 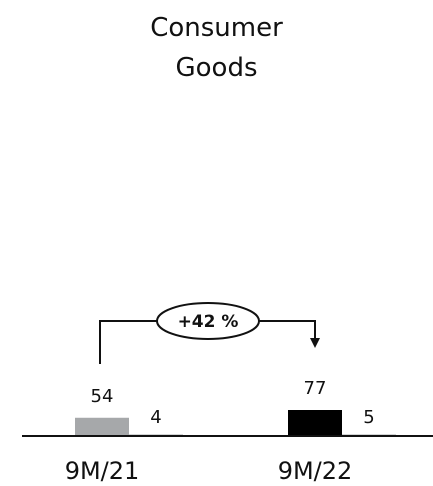 What do you see at coordinates (288, 334) in the screenshot?
I see `growth-arrow` at bounding box center [288, 334].